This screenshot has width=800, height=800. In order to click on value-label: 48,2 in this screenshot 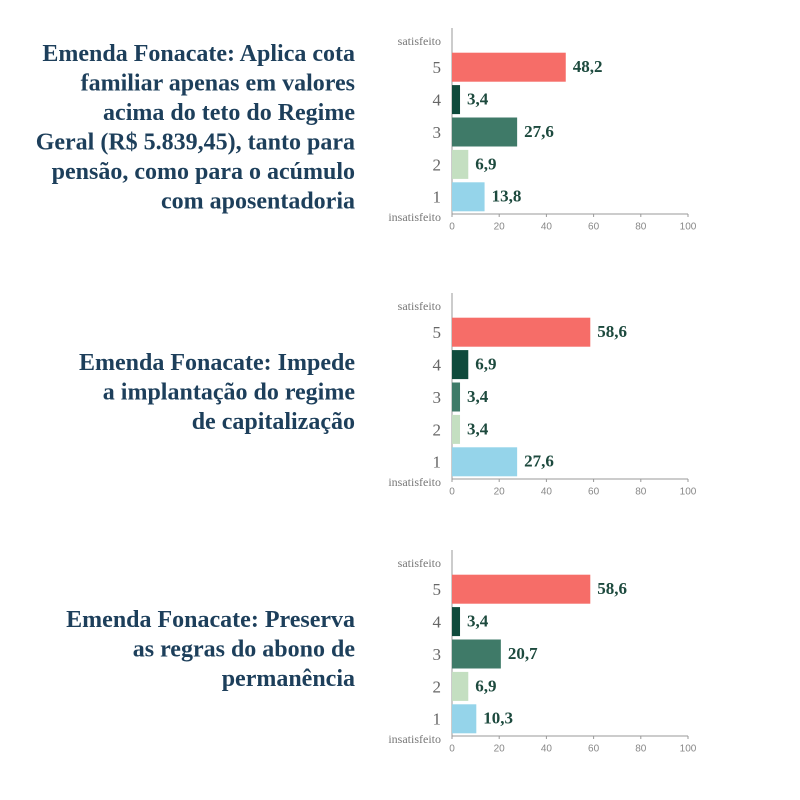, I will do `click(588, 66)`.